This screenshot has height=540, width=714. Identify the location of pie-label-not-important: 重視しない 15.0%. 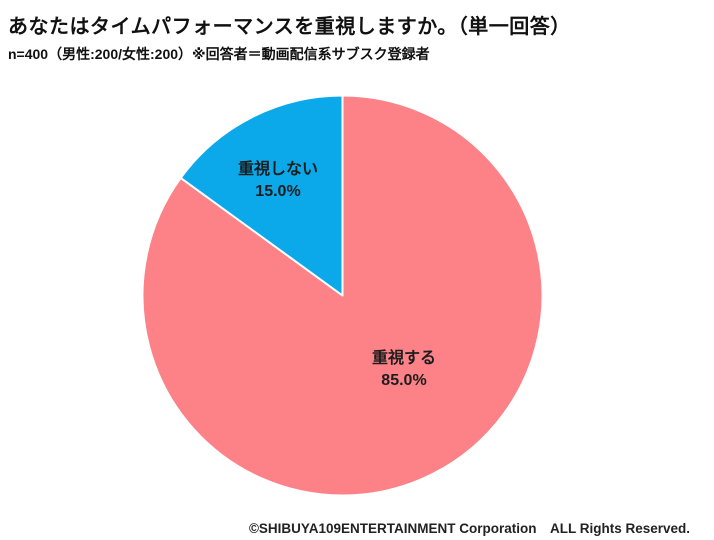
(278, 181).